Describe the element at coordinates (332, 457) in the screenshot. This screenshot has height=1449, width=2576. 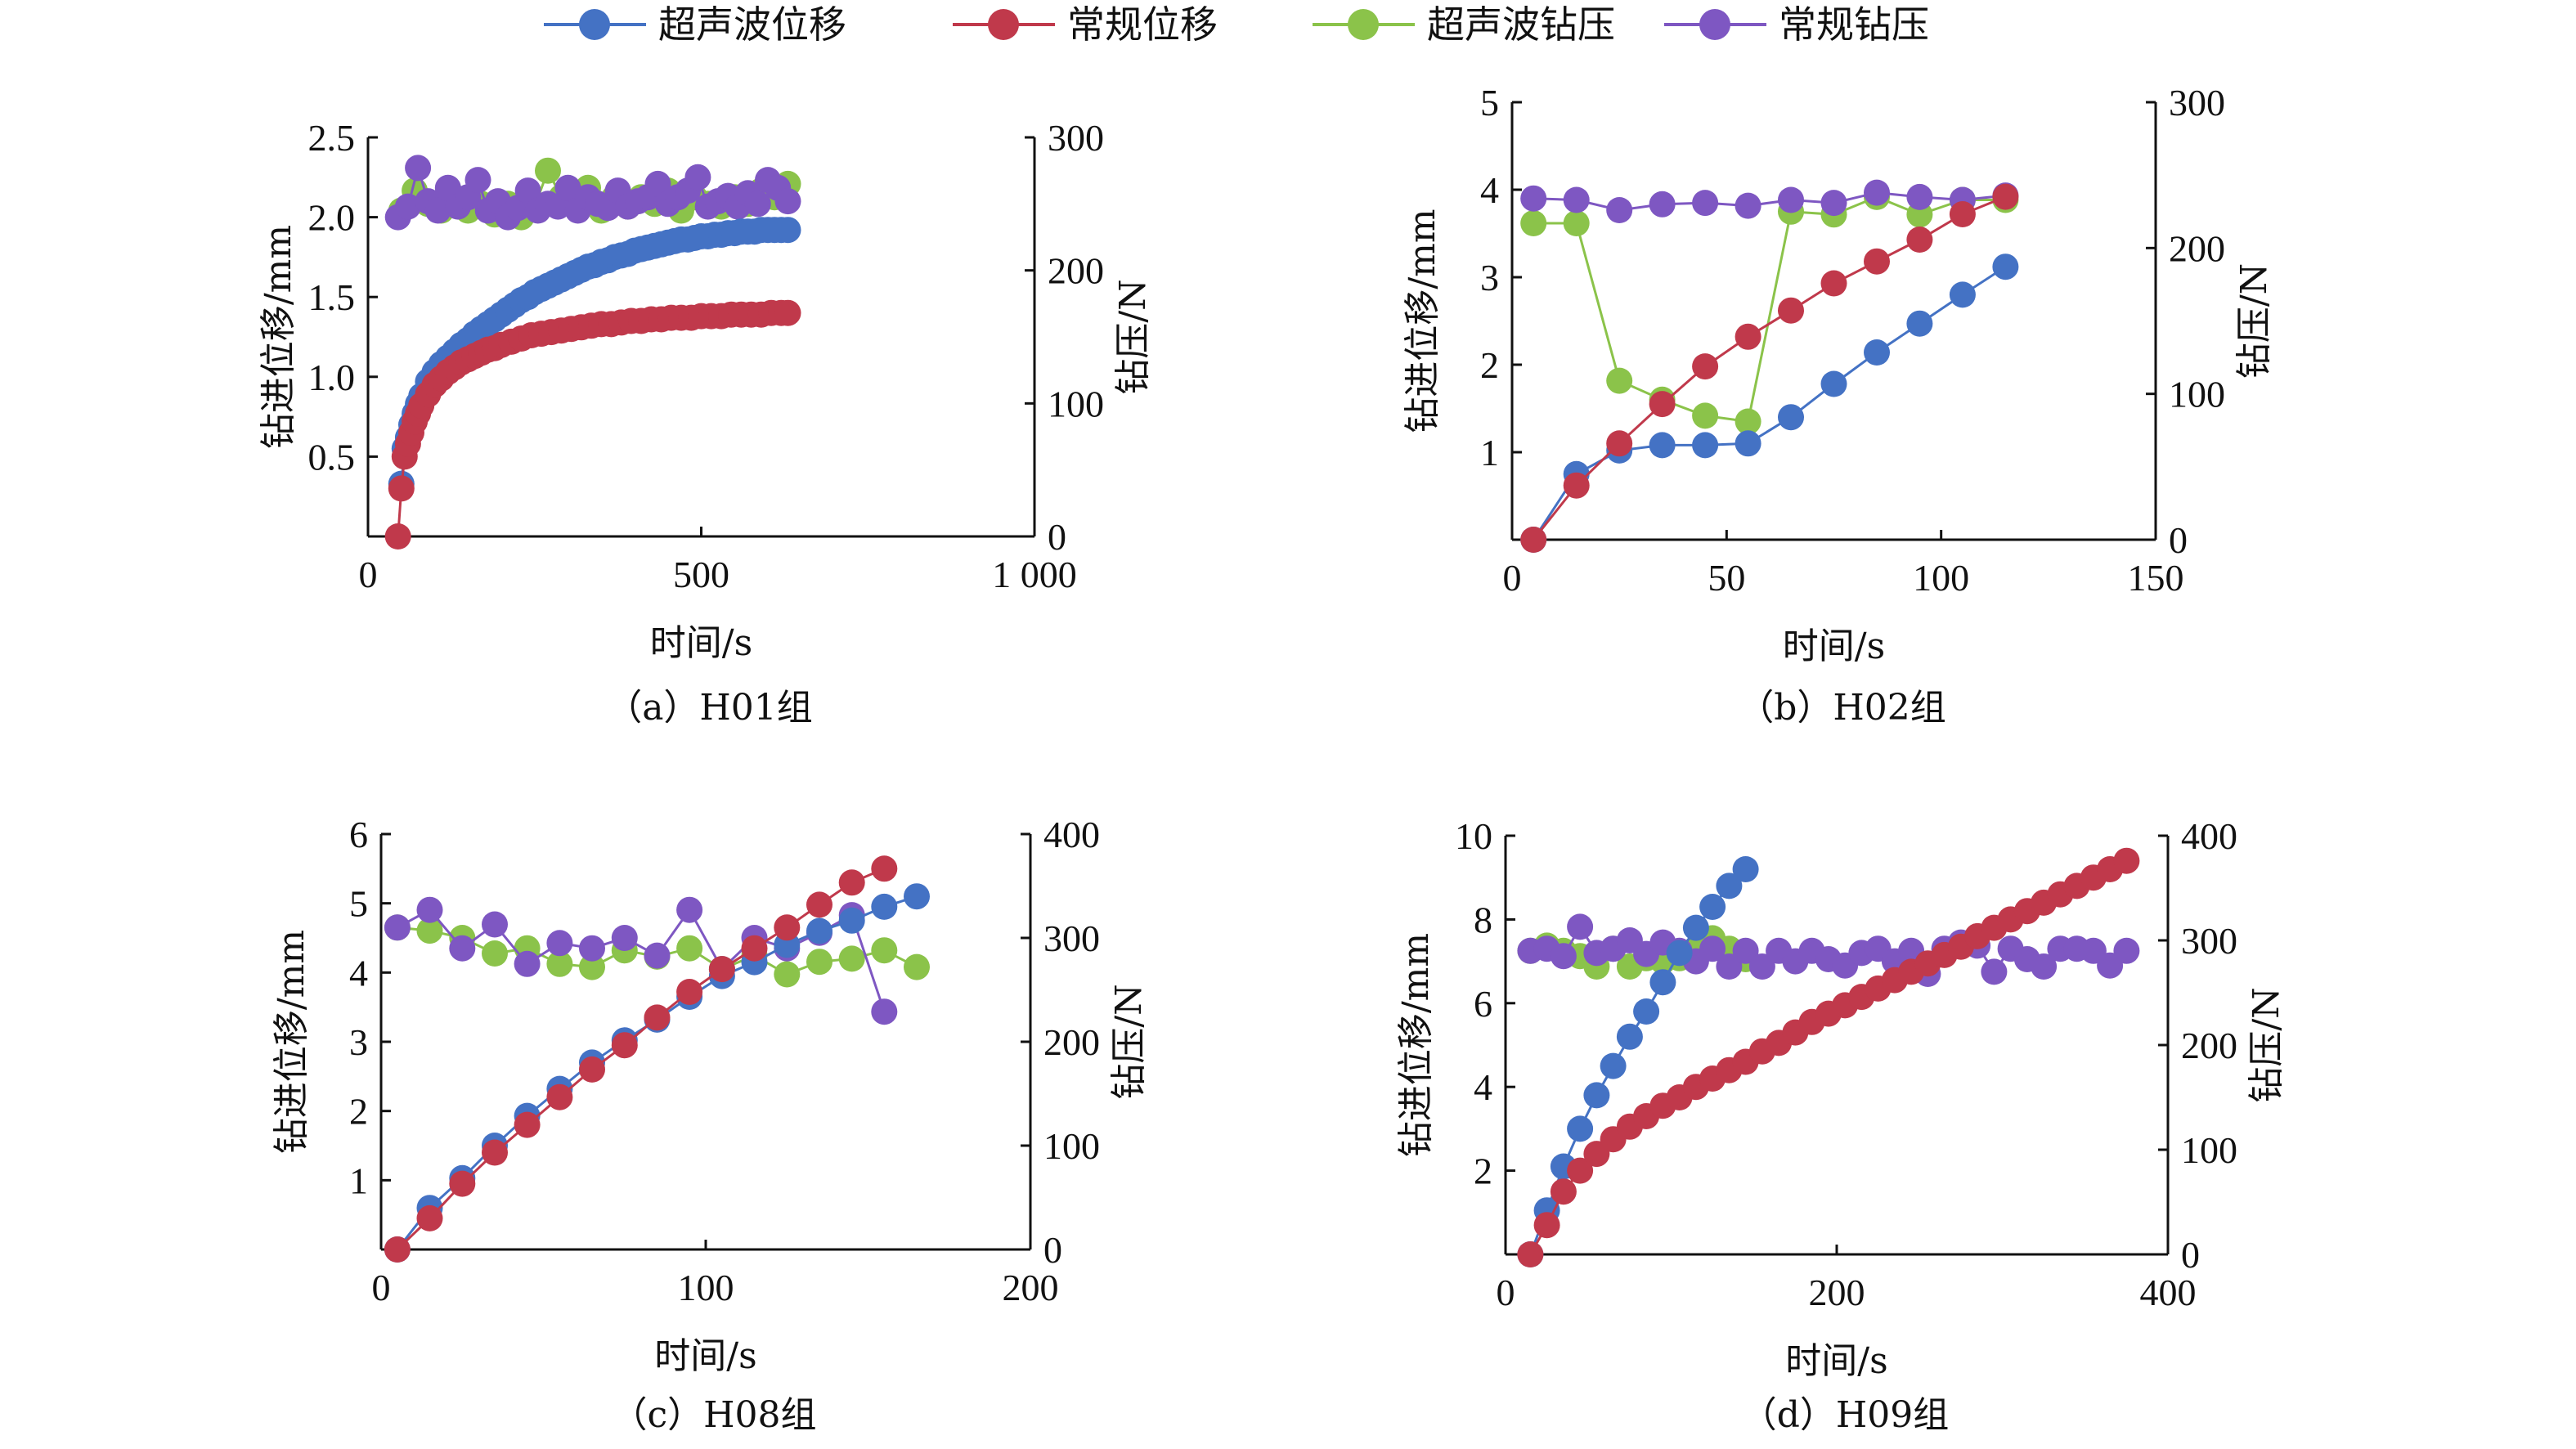
I see `y-tick-label: 0.5` at that location.